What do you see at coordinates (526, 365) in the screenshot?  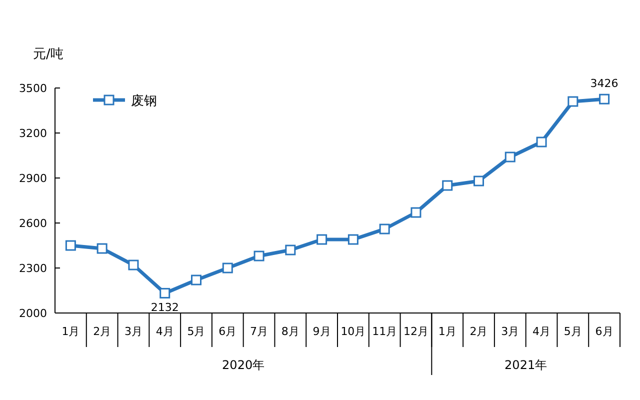 I see `text: 2021年` at bounding box center [526, 365].